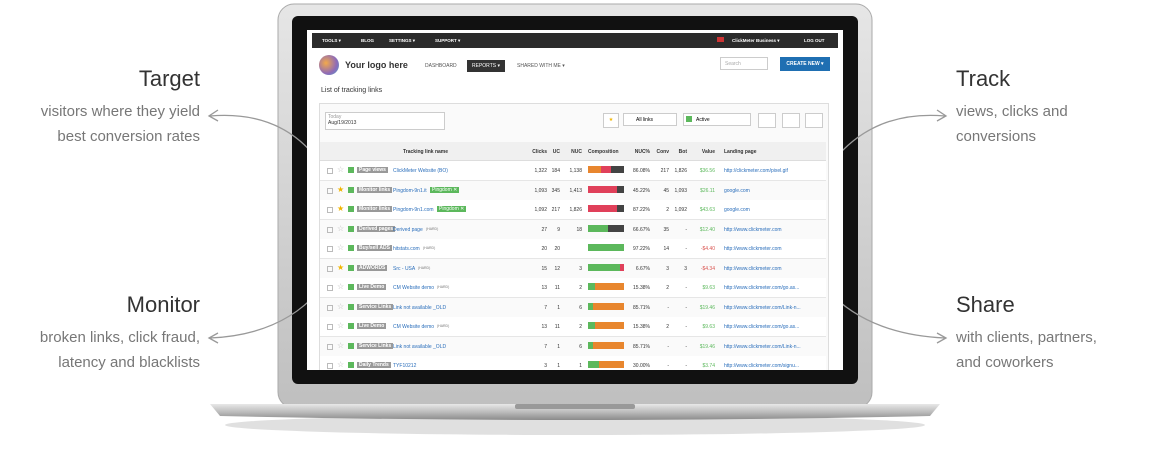  Describe the element at coordinates (682, 152) in the screenshot. I see `column-header: Bot` at that location.